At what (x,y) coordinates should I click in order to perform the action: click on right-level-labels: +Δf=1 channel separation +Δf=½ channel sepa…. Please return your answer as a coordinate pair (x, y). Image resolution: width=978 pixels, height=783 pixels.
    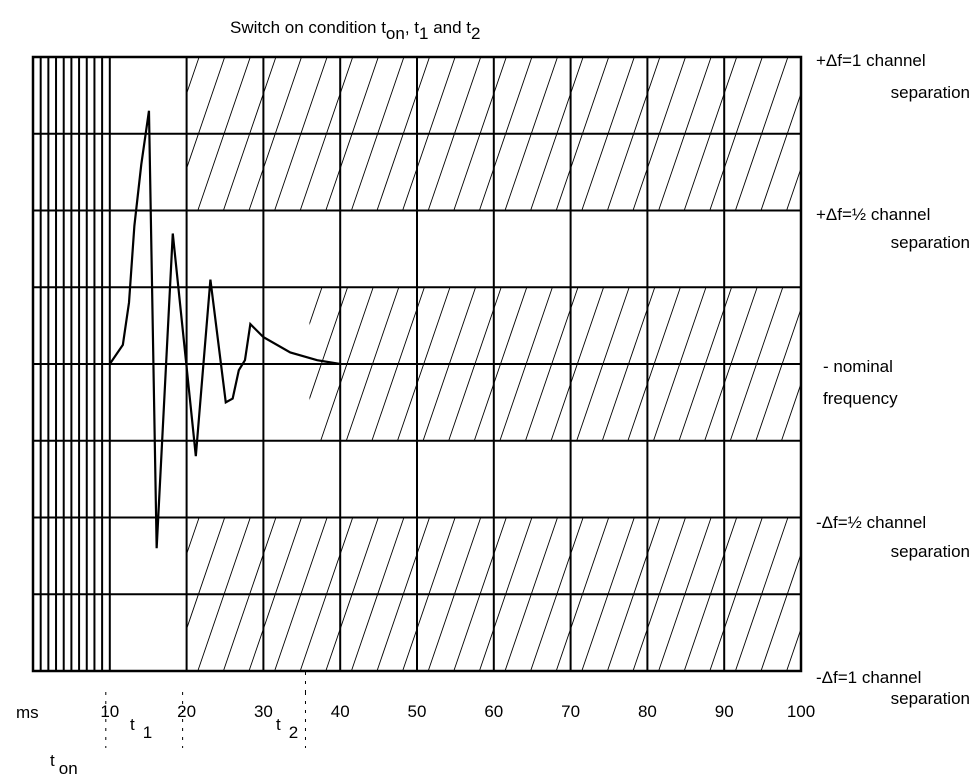
    Looking at the image, I should click on (893, 379).